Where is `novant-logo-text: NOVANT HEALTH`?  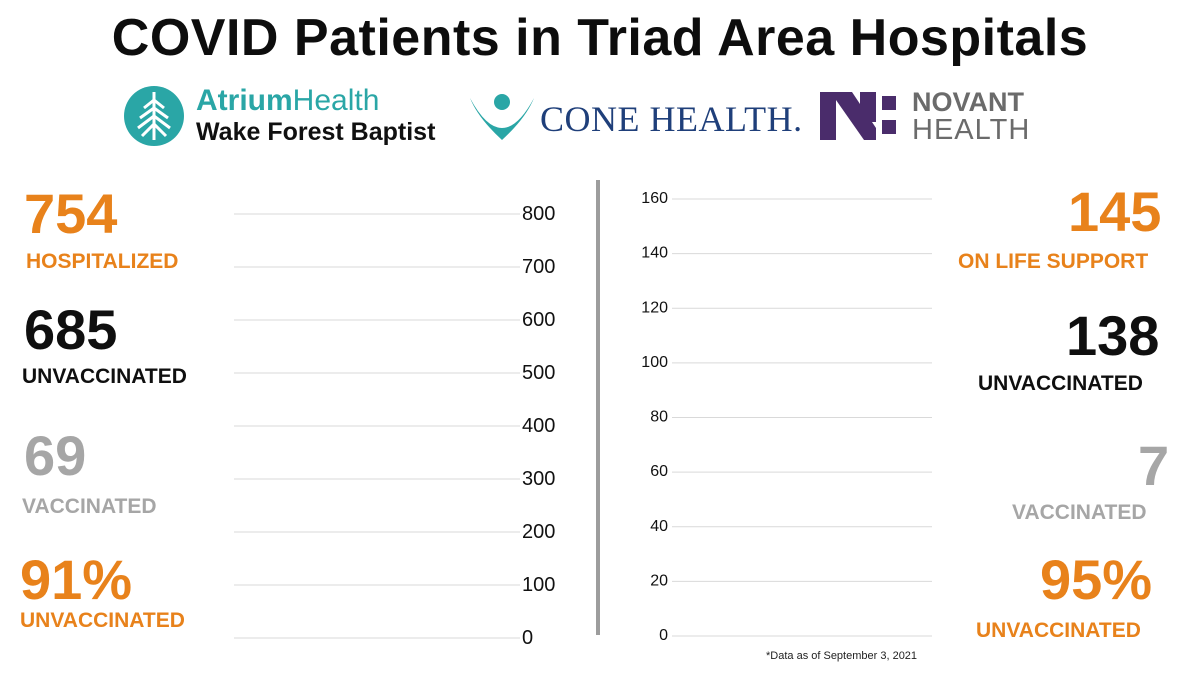 novant-logo-text: NOVANT HEALTH is located at coordinates (971, 116).